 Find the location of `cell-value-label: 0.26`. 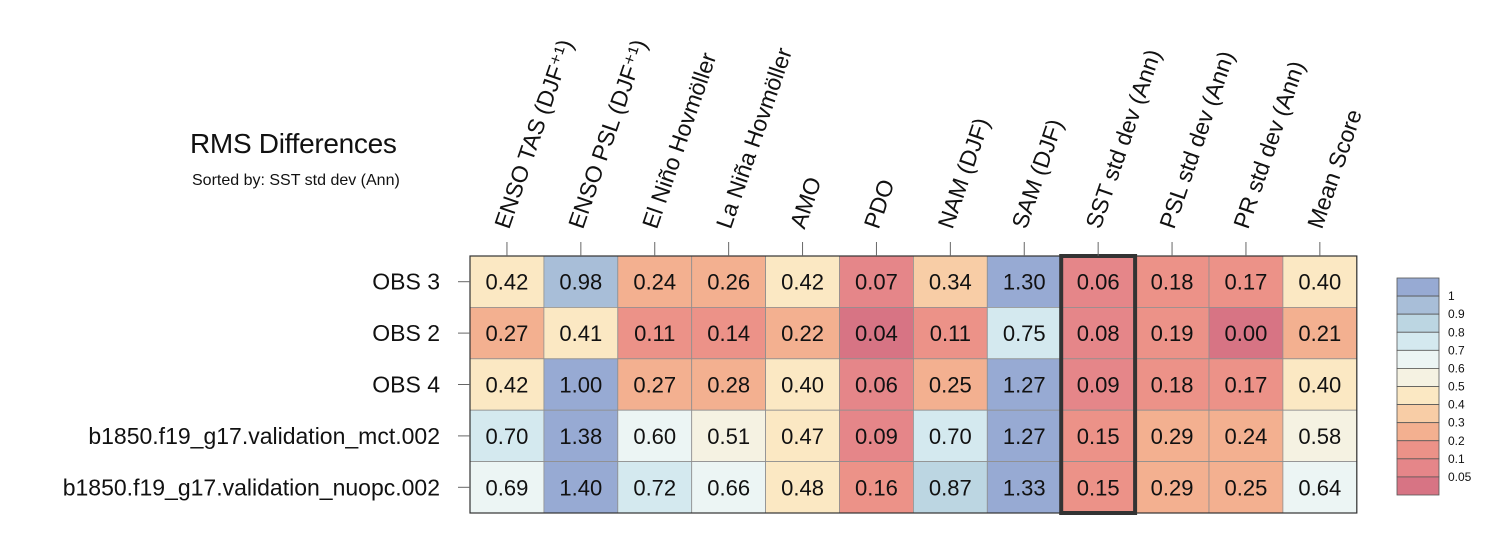

cell-value-label: 0.26 is located at coordinates (728, 282).